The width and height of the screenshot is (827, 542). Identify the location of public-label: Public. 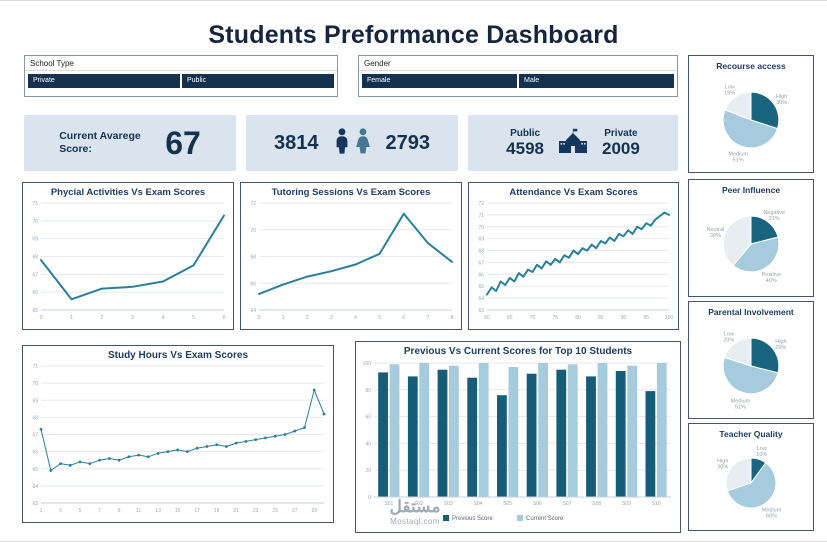
(525, 133).